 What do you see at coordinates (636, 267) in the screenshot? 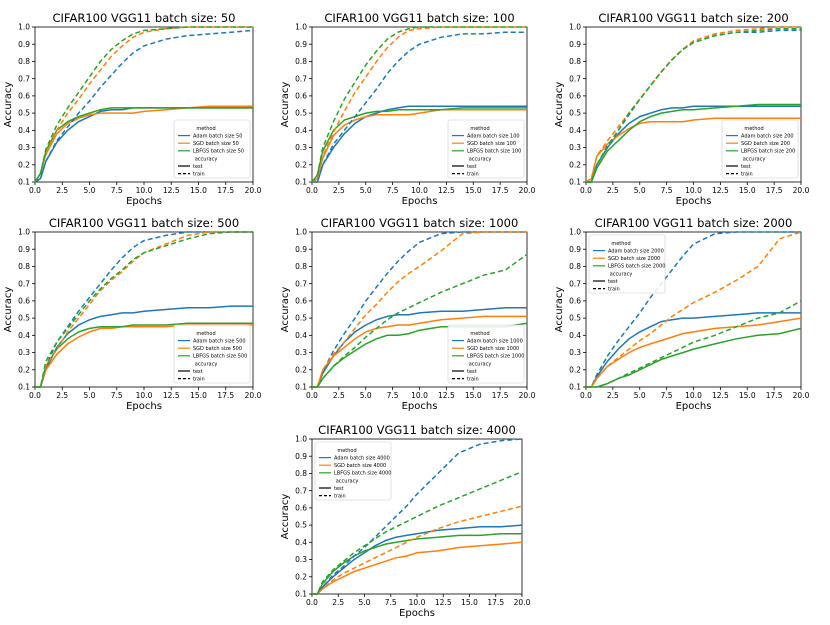
I see `legend-entry: LBFGS batch size 2000` at bounding box center [636, 267].